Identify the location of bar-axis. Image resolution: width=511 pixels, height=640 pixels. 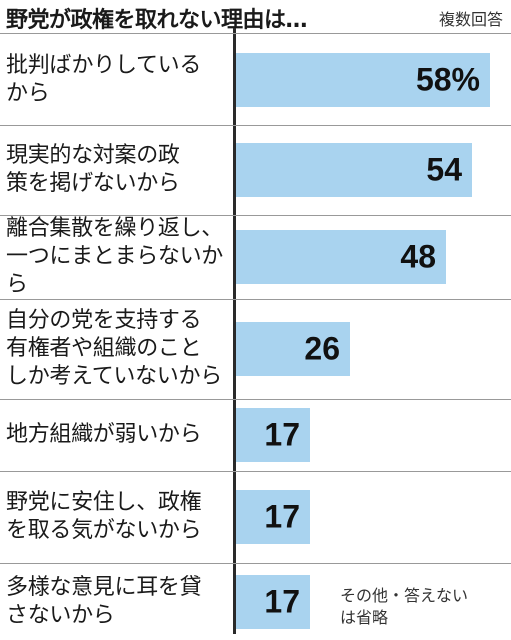
(234, 331).